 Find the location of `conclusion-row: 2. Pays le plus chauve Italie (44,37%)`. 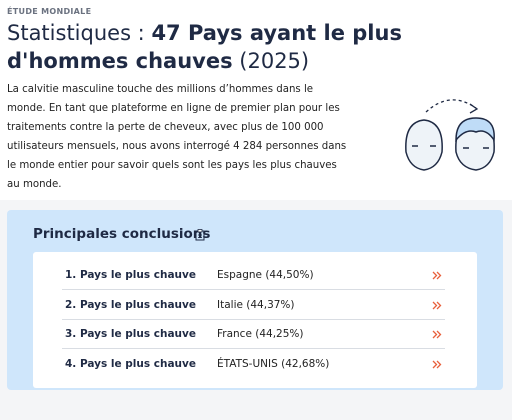

conclusion-row: 2. Pays le plus chauve Italie (44,37%) is located at coordinates (253, 305).